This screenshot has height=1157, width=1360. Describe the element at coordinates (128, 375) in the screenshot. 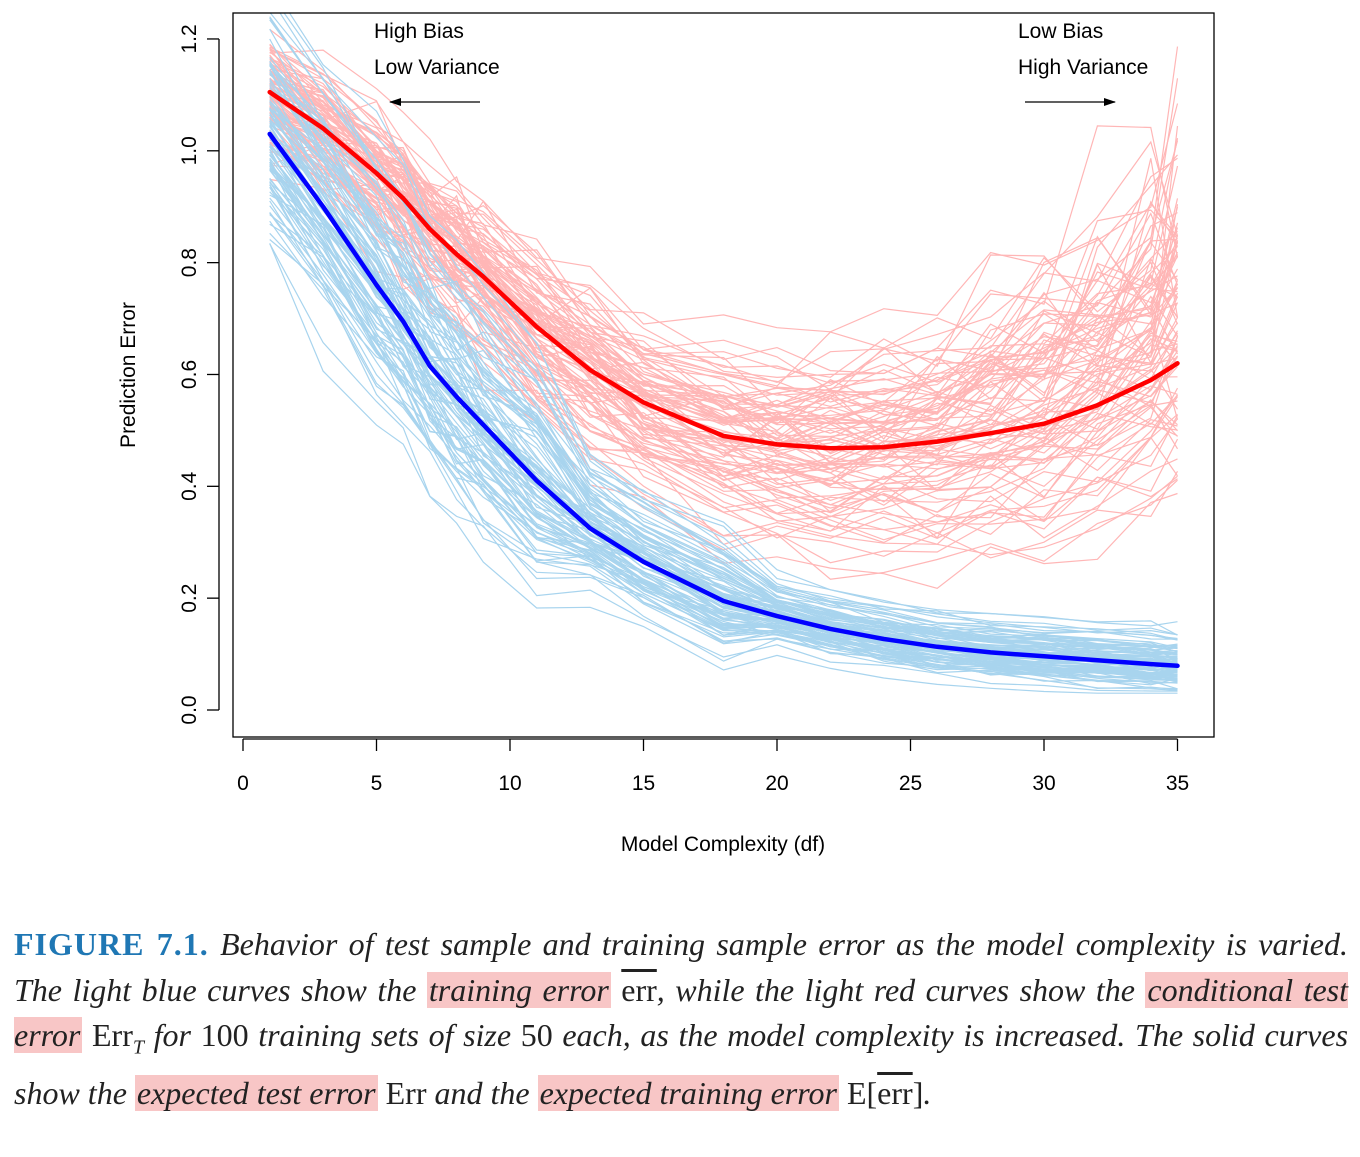

I see `y-axis-title: Prediction Error` at that location.